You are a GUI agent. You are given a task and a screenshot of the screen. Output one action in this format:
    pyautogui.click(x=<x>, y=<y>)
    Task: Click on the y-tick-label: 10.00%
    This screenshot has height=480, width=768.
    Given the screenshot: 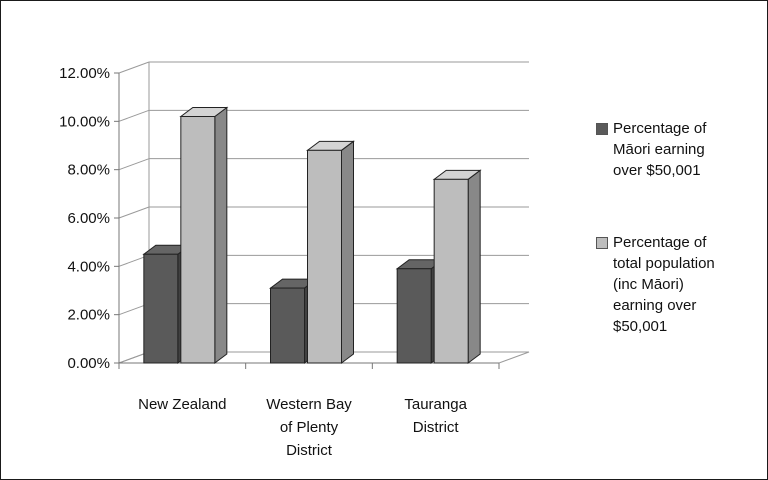 What is the action you would take?
    pyautogui.click(x=84, y=121)
    